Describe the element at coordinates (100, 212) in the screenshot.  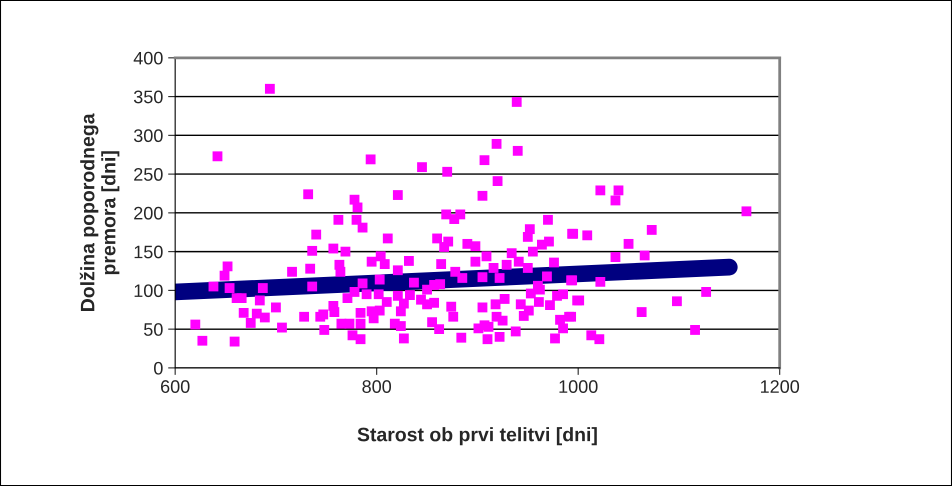
I see `y-axis-title: Dolžina poporodnega premora [dni]` at that location.